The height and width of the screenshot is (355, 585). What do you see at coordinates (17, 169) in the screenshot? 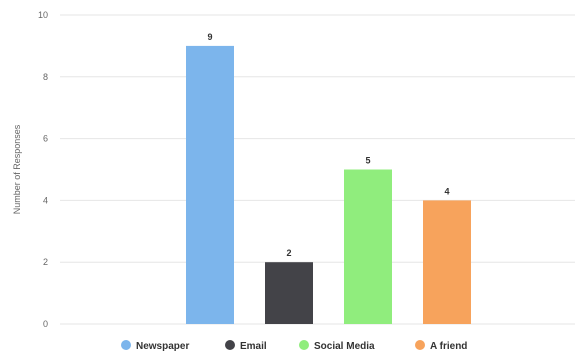
I see `y-axis-label: Number of Responses` at bounding box center [17, 169].